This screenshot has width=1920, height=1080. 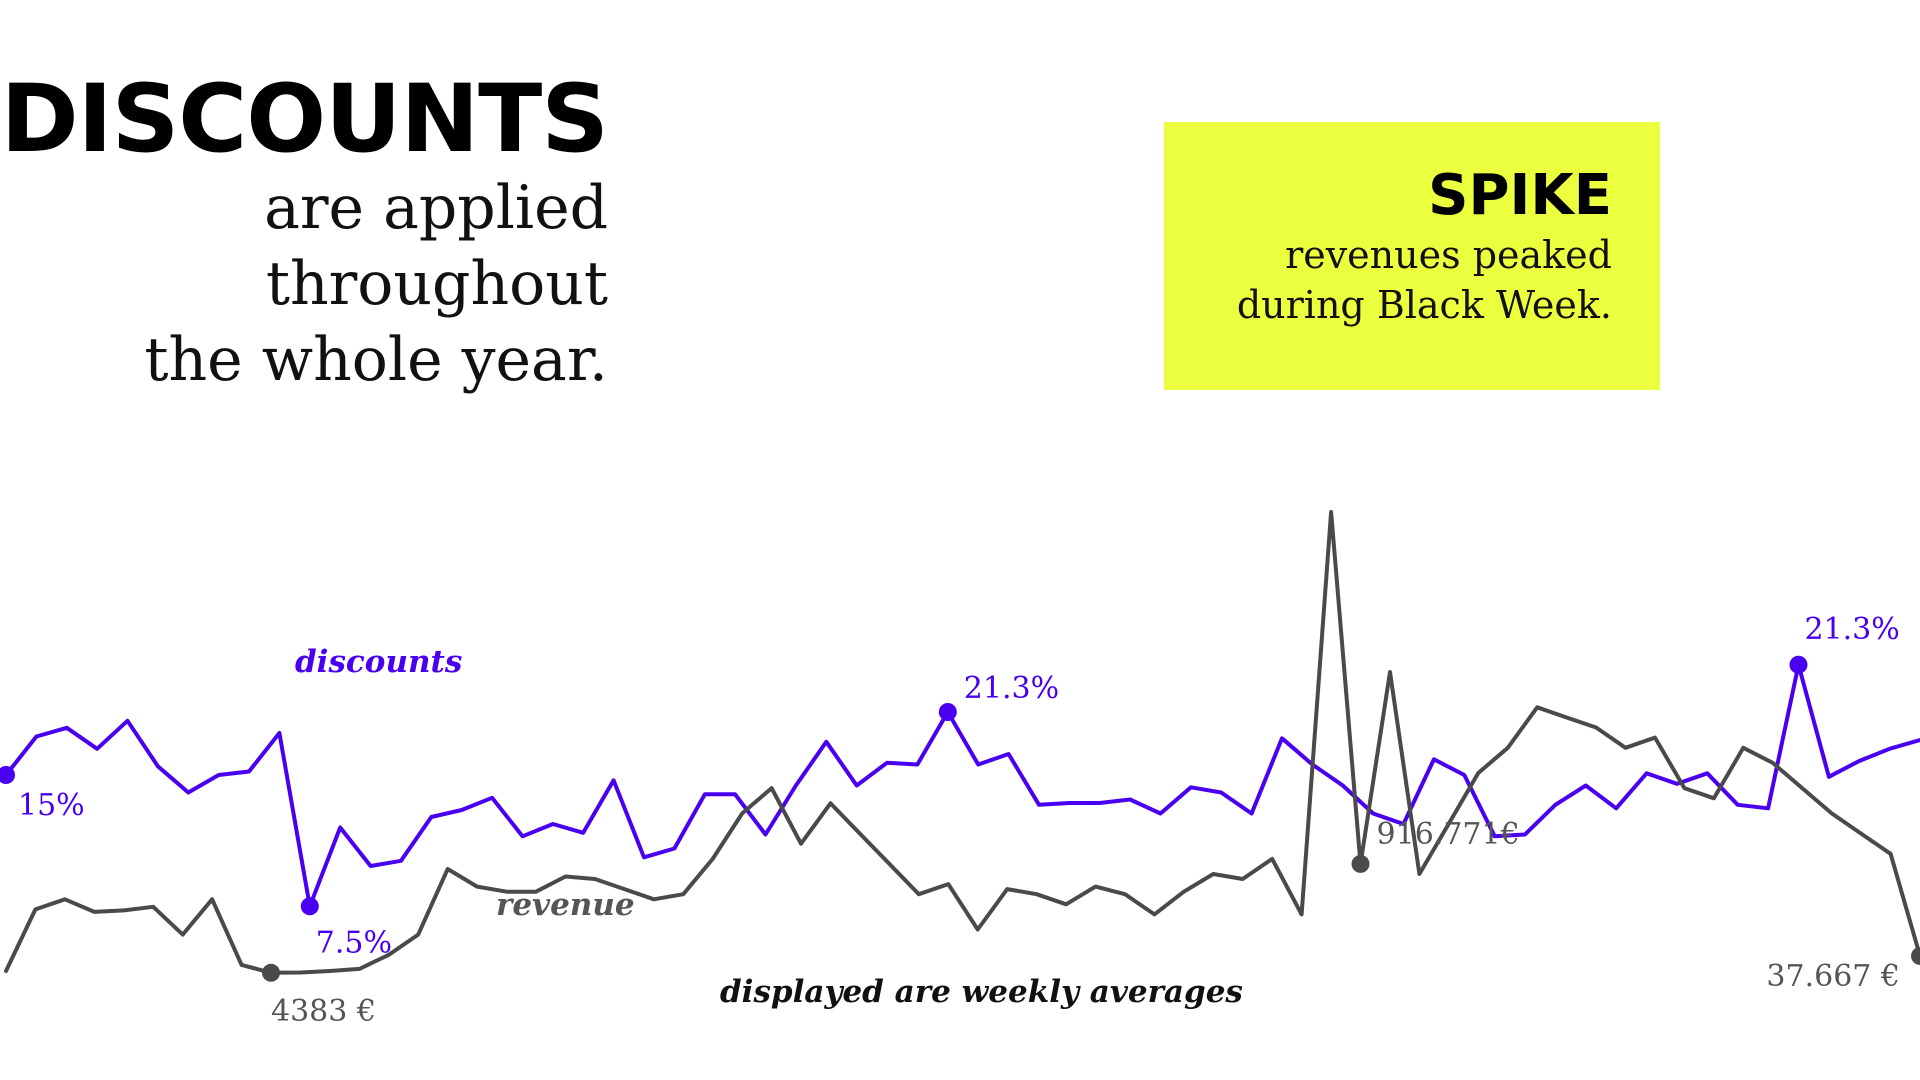 What do you see at coordinates (323, 1011) in the screenshot?
I see `revenue-data-label: 4383 €` at bounding box center [323, 1011].